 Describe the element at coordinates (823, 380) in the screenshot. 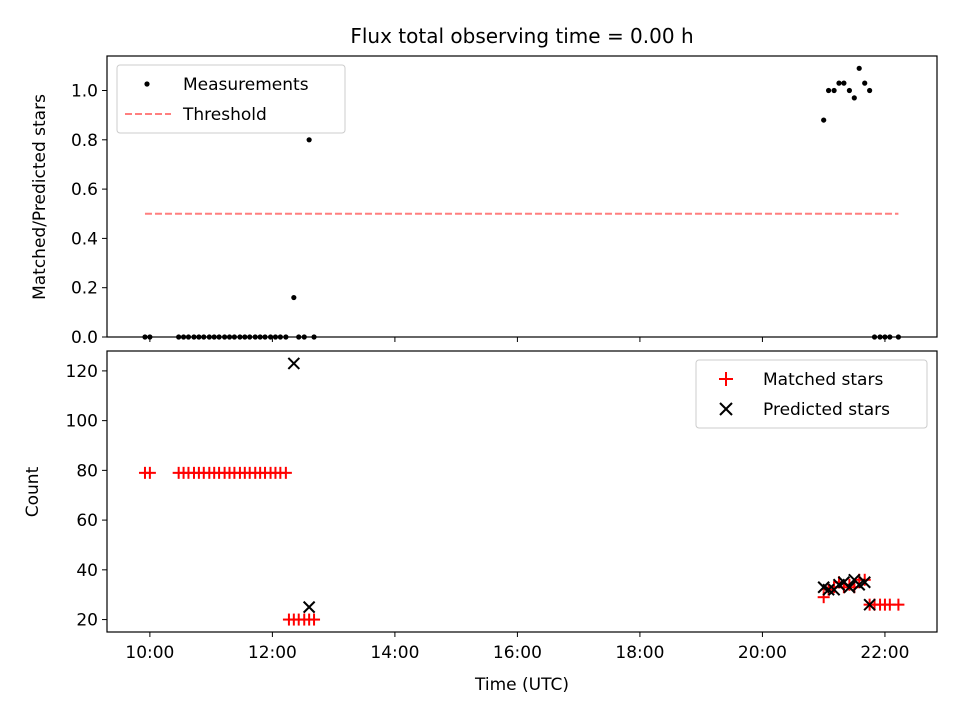

I see `legend-label-matched: Matched stars` at that location.